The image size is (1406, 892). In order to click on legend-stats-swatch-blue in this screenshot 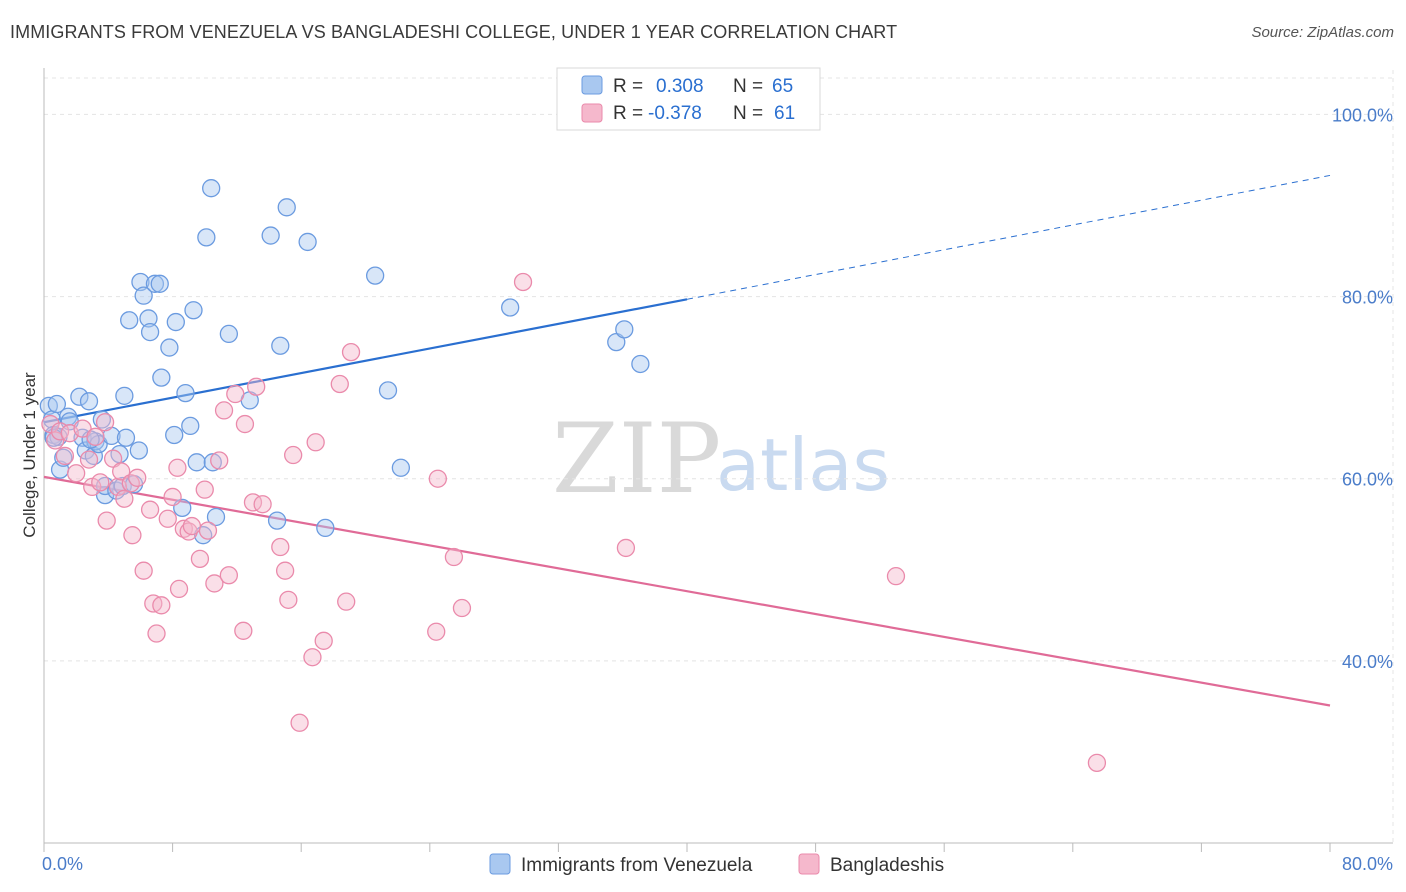, I will do `click(592, 85)`.